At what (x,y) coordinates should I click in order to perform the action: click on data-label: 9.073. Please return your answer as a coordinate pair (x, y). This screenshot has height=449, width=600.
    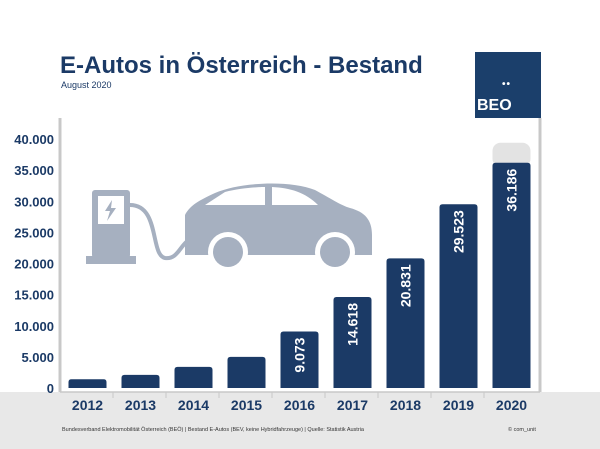
    Looking at the image, I should click on (300, 354).